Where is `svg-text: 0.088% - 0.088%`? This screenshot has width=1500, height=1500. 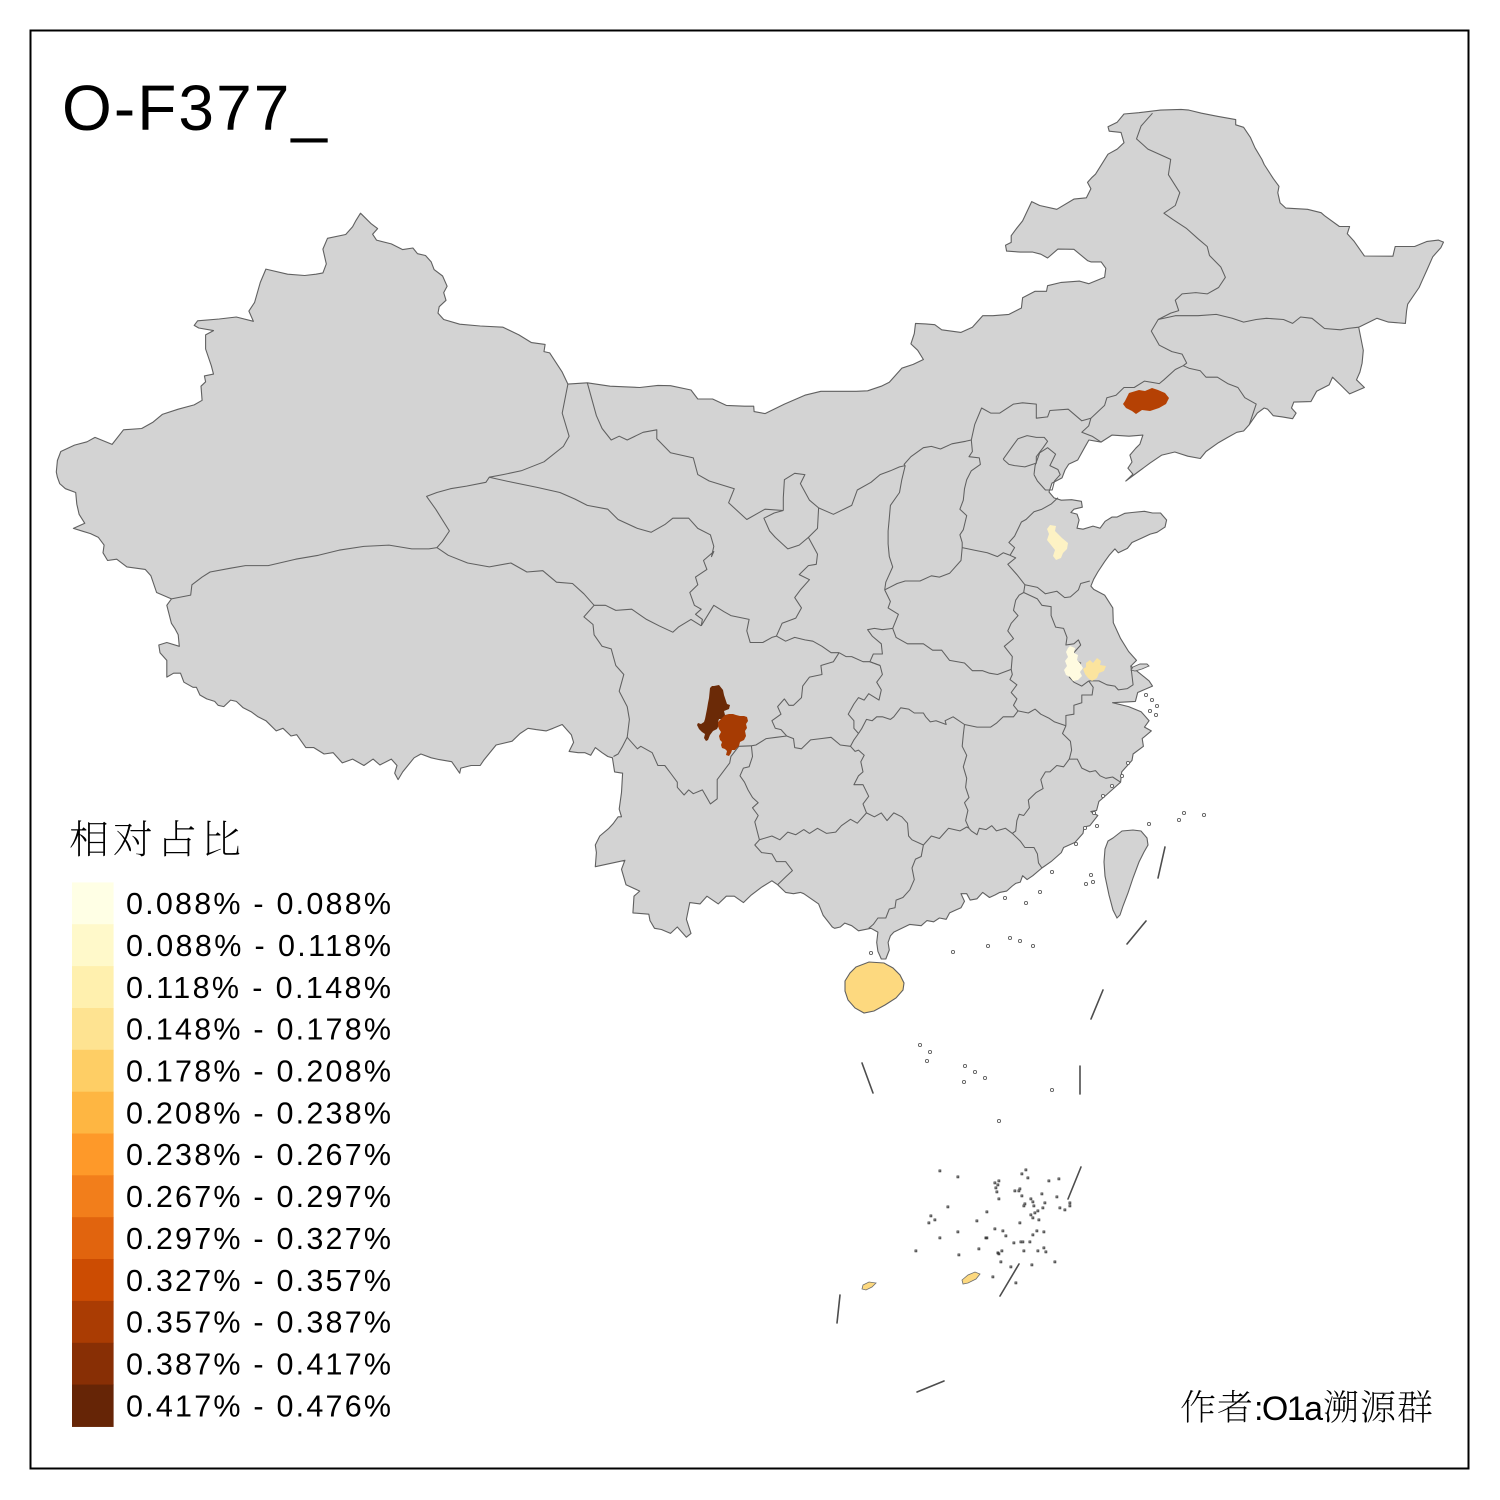
svg-text: 0.088% - 0.088% is located at coordinates (258, 904).